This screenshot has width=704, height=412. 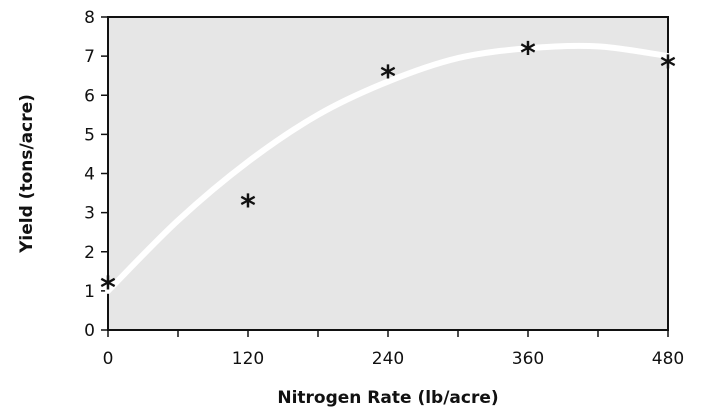 What do you see at coordinates (89, 331) in the screenshot?
I see `y-tick-label: 0` at bounding box center [89, 331].